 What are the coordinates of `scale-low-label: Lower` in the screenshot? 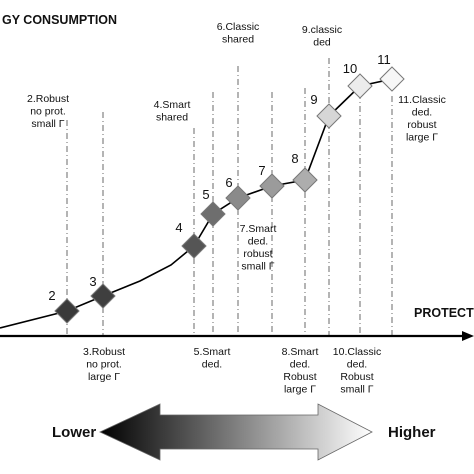 It's located at (74, 432).